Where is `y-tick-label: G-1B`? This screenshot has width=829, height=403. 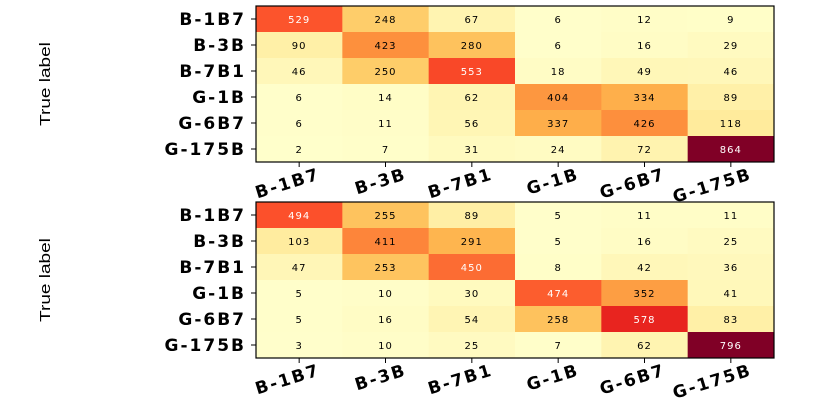 y-tick-label: G-1B is located at coordinates (219, 294).